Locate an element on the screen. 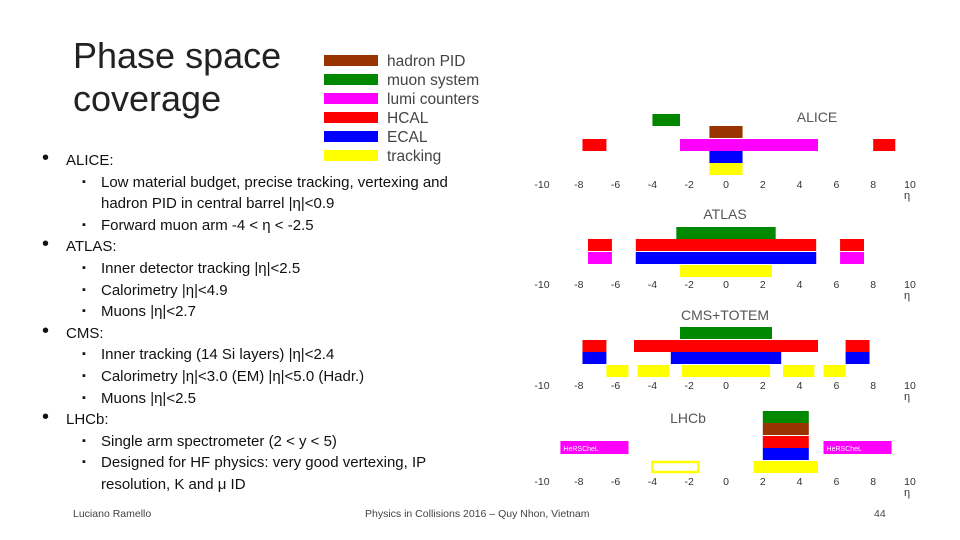 The width and height of the screenshot is (960, 540). sub-bullet: Single arm spectrometer (2 < y < 5) is located at coordinates (262, 442).